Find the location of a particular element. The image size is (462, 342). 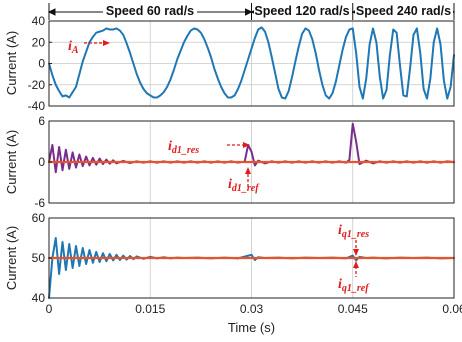

annotation-i-q1-res: iq1_res is located at coordinates (353, 239).